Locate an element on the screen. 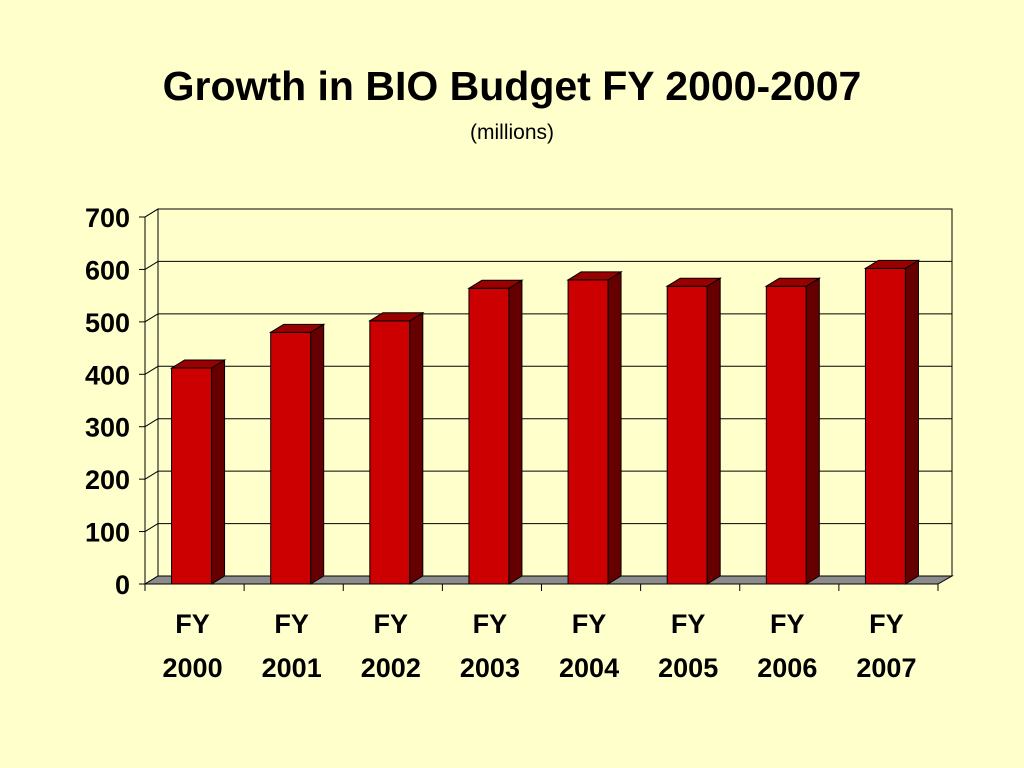 Image resolution: width=1024 pixels, height=768 pixels. x-tick-label: 2005 is located at coordinates (688, 668).